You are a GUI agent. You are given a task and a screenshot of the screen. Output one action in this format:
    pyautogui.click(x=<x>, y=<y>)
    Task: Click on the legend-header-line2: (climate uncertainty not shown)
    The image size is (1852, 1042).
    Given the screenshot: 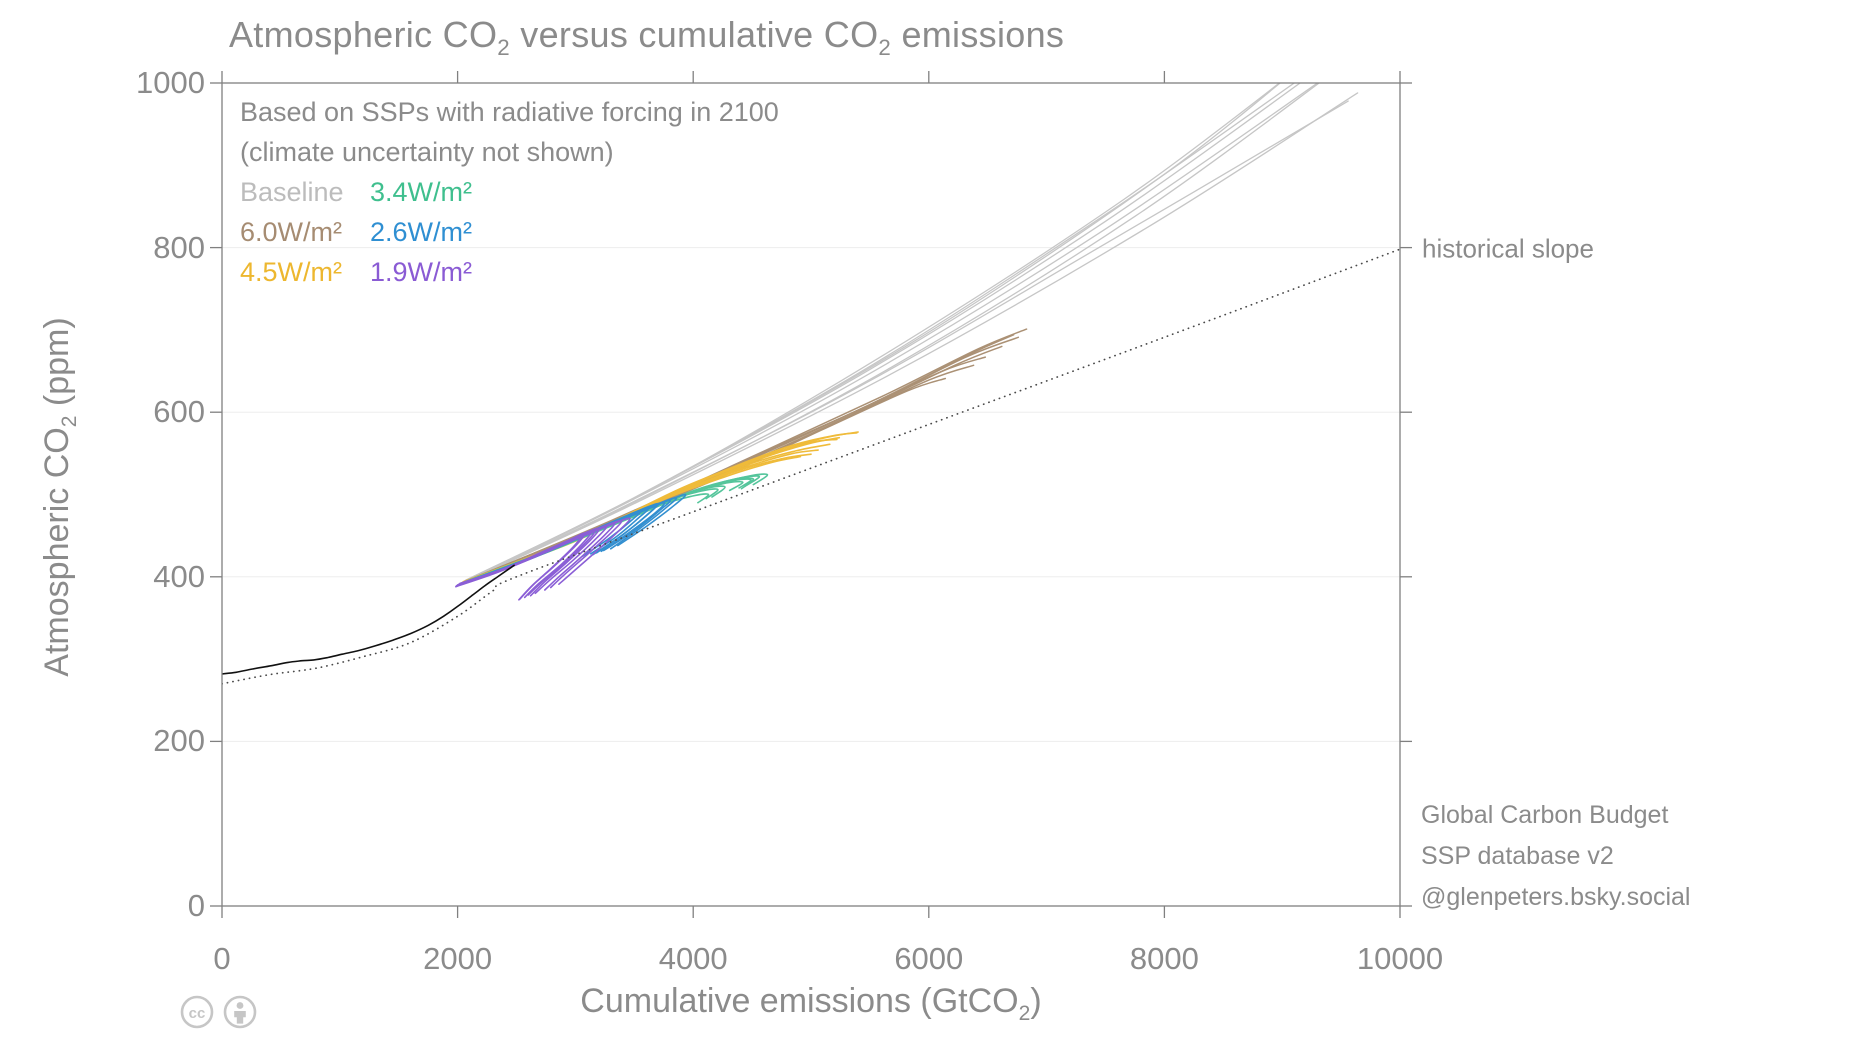 What is the action you would take?
    pyautogui.click(x=427, y=152)
    